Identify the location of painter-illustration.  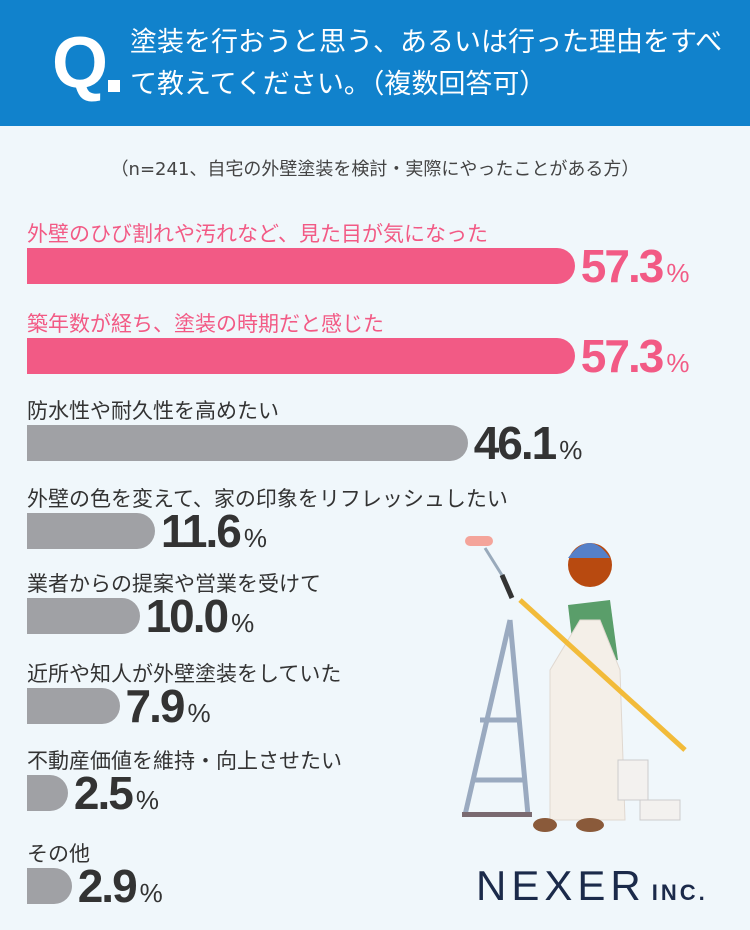
(574, 684).